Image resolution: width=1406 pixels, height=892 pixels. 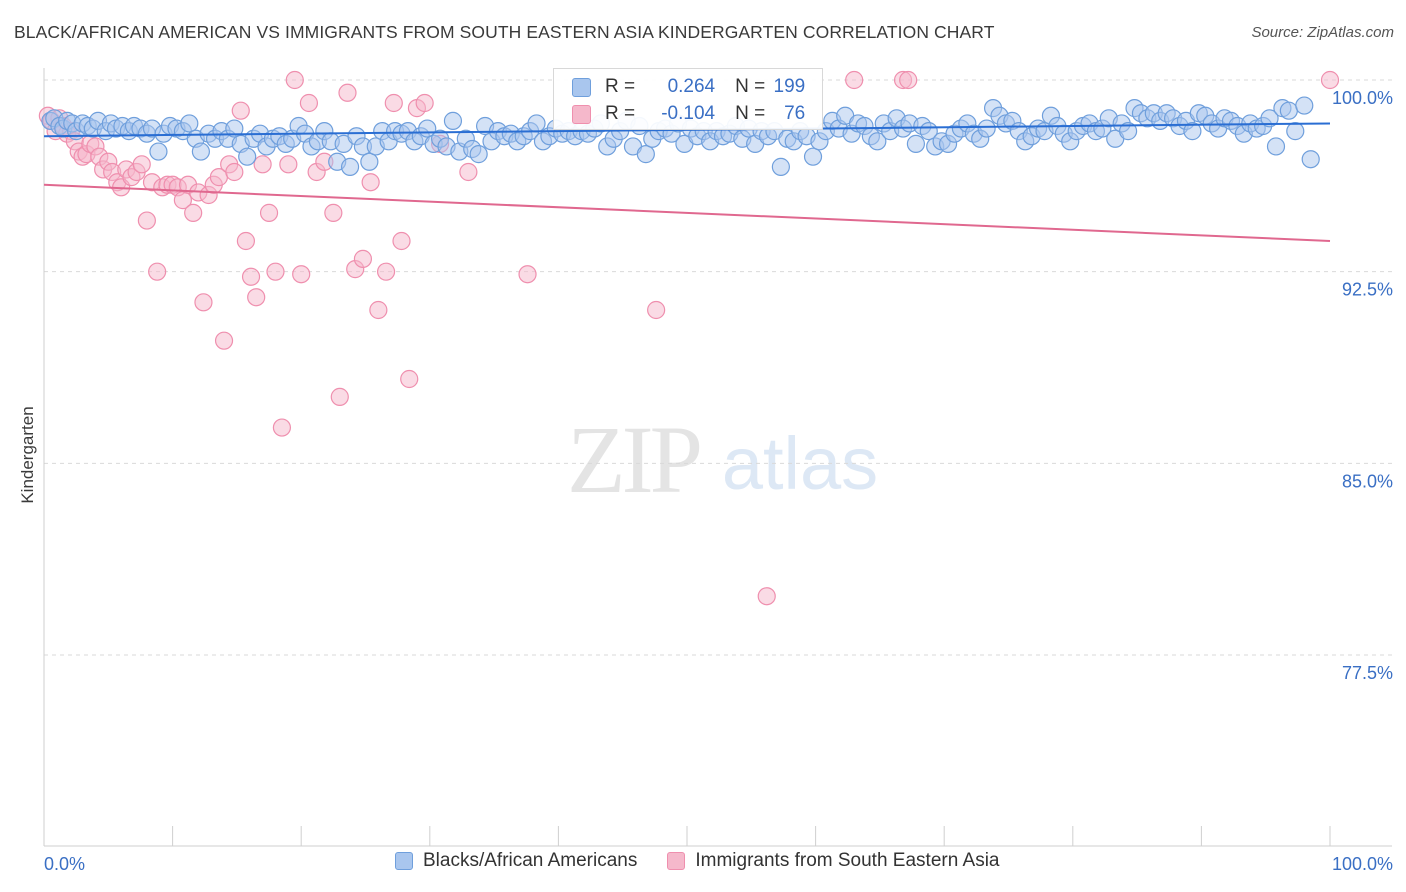 I want to click on x-tick-label: 100.0%, so click(x=1362, y=864).